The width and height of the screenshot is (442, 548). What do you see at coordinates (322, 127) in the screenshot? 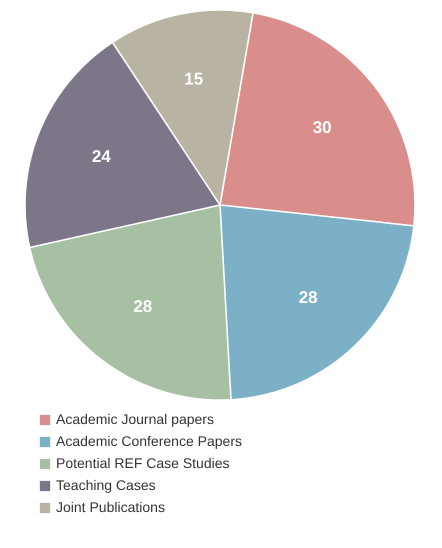
I see `data-label: 30` at bounding box center [322, 127].